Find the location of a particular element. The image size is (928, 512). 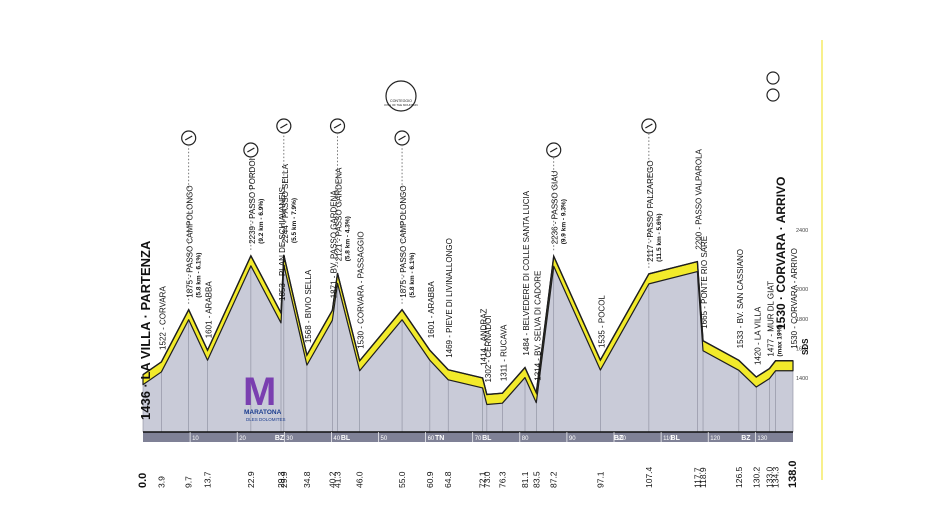

col-waypoint: 2244 - PASSO SELLA (5.5 km - 7.9%) is located at coordinates (287, 184).